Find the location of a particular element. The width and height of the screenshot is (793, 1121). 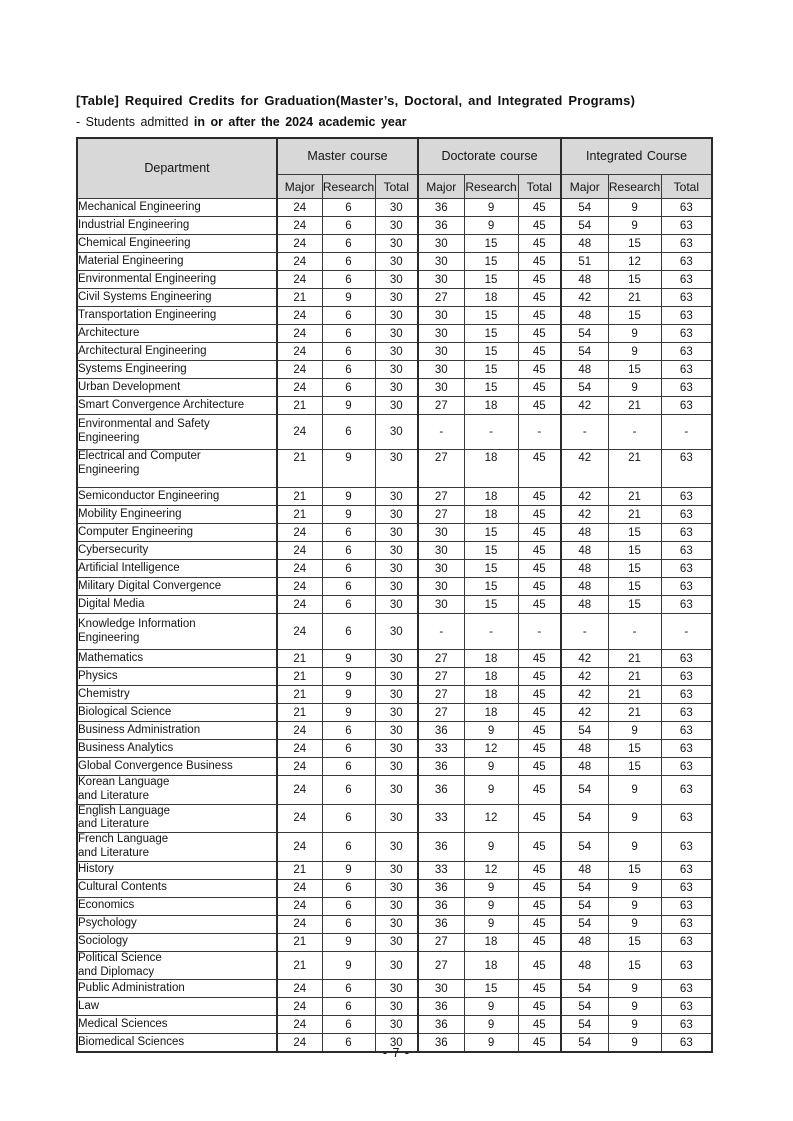

table-row: Biomedical Sciences 24 6 30 36 9 45 54 9 63 is located at coordinates (394, 1043).